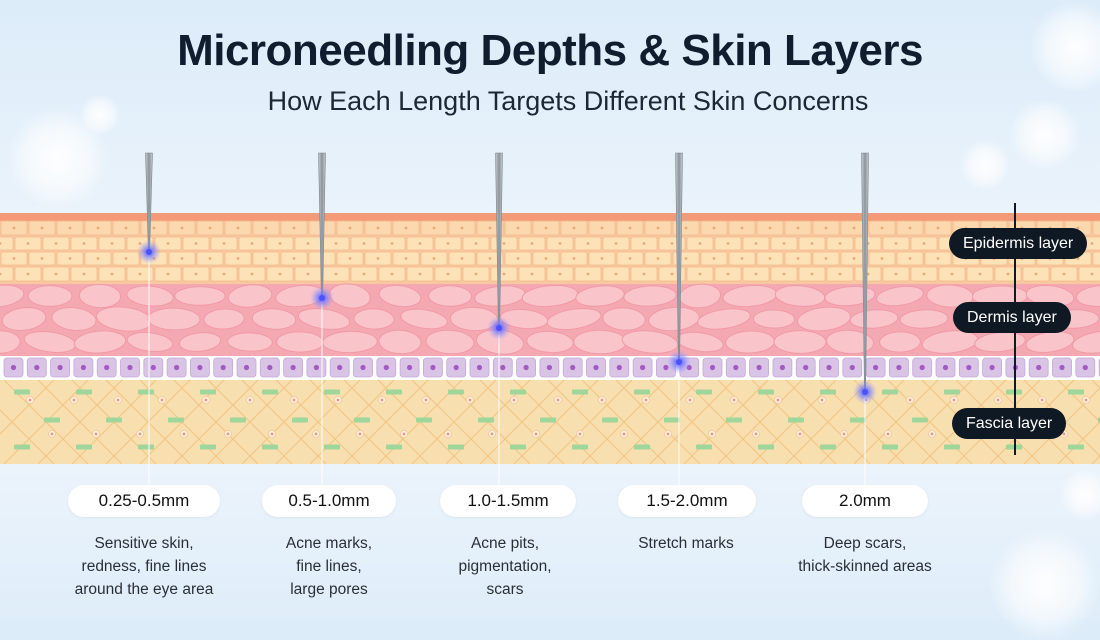 The image size is (1100, 640). What do you see at coordinates (550, 422) in the screenshot?
I see `fascia-layer` at bounding box center [550, 422].